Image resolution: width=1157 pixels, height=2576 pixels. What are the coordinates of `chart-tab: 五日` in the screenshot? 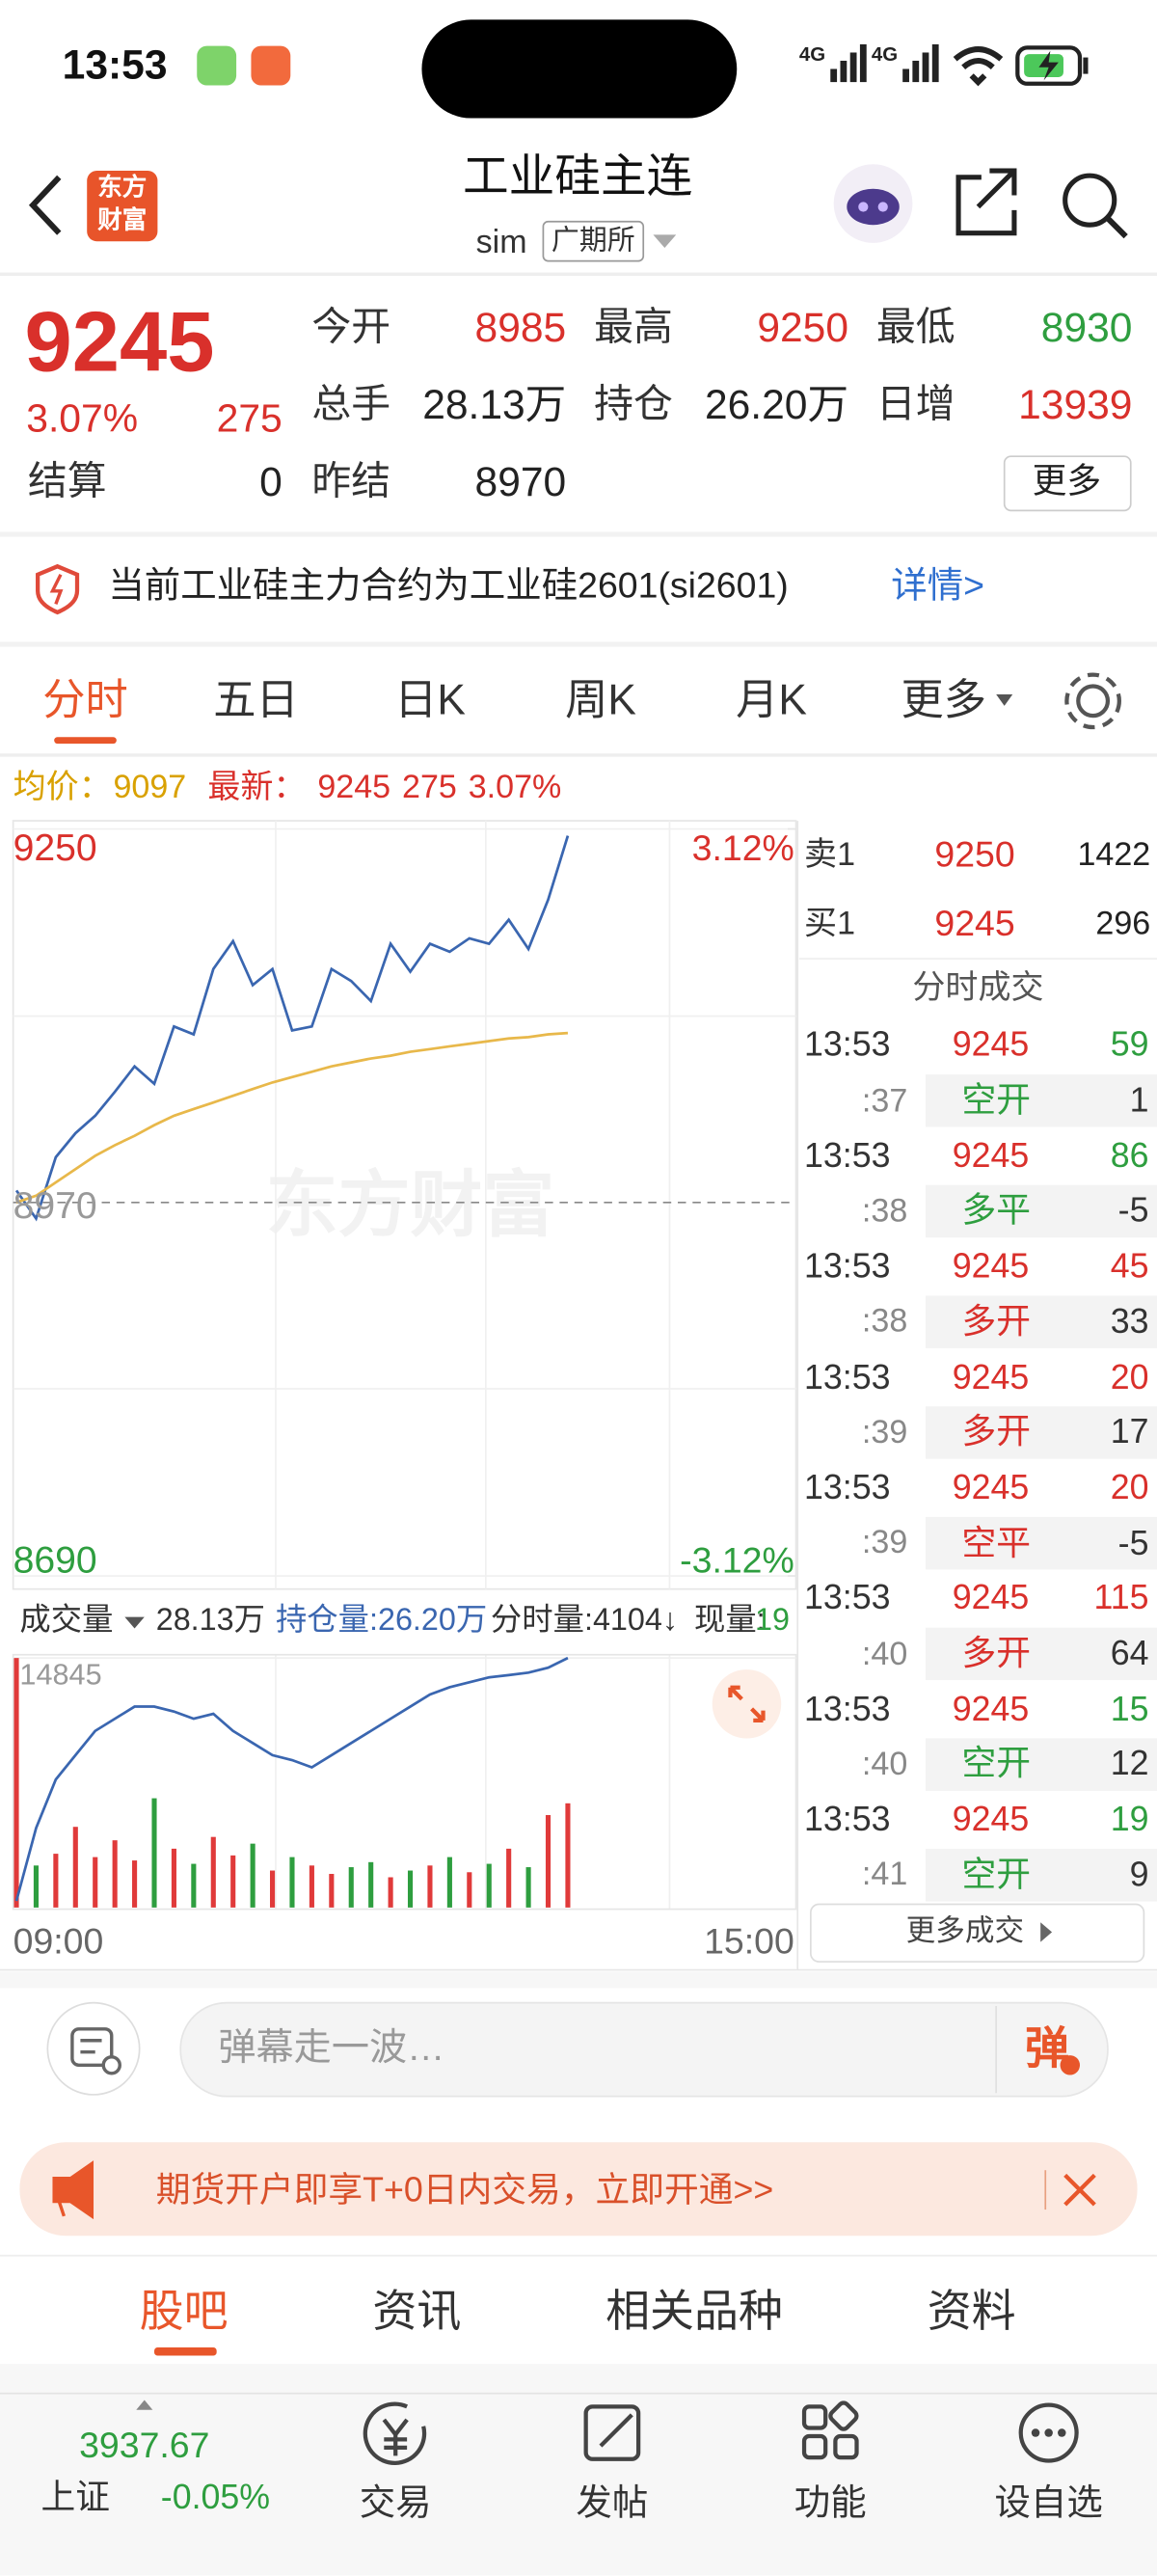 It's located at (256, 700).